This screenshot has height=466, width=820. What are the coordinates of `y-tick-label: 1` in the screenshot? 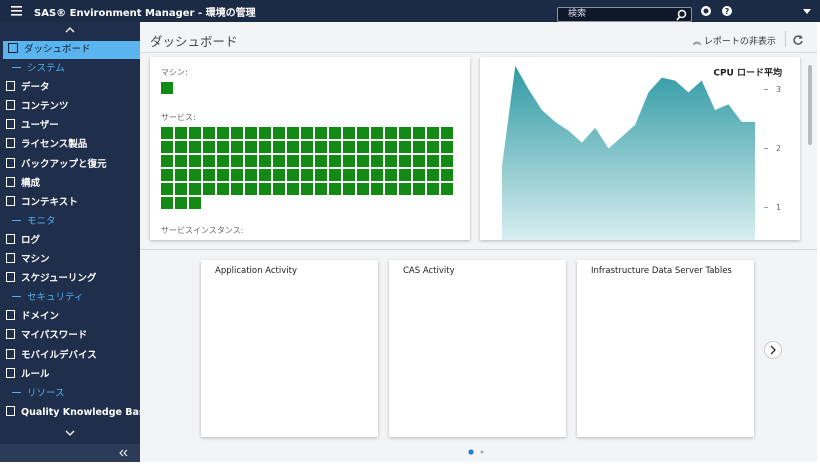 It's located at (778, 207).